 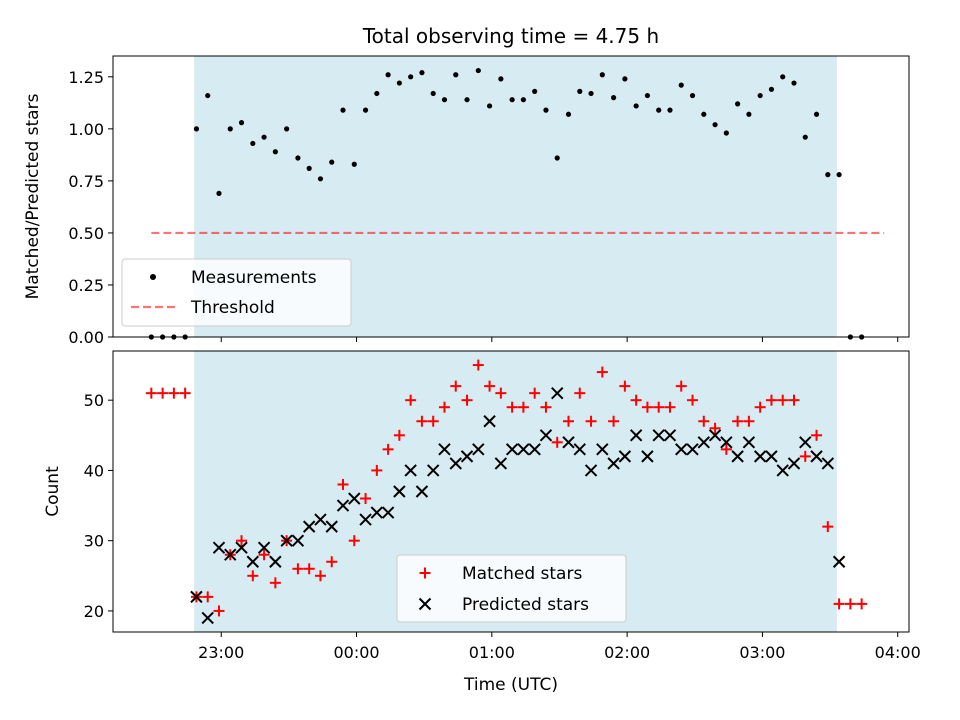 I want to click on bottom-y-ticks: 20 30 40 50, so click(x=98, y=506).